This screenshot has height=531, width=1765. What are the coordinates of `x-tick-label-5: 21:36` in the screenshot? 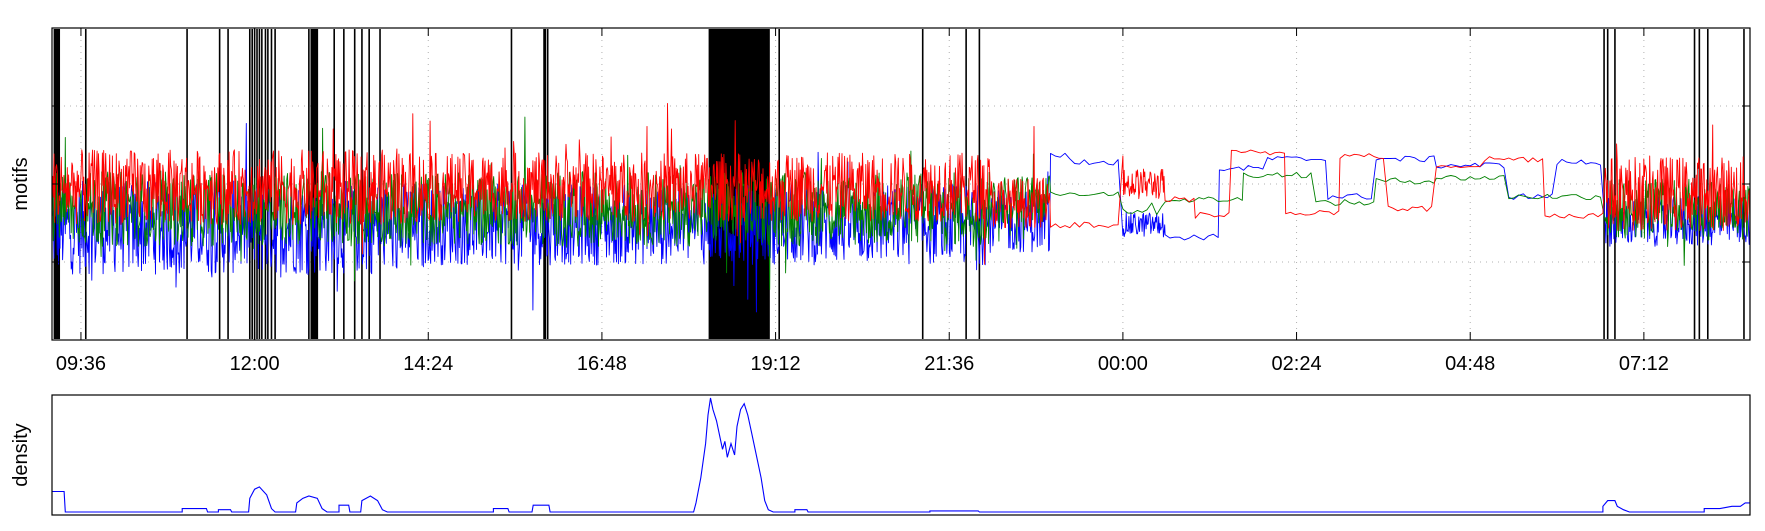 It's located at (949, 364).